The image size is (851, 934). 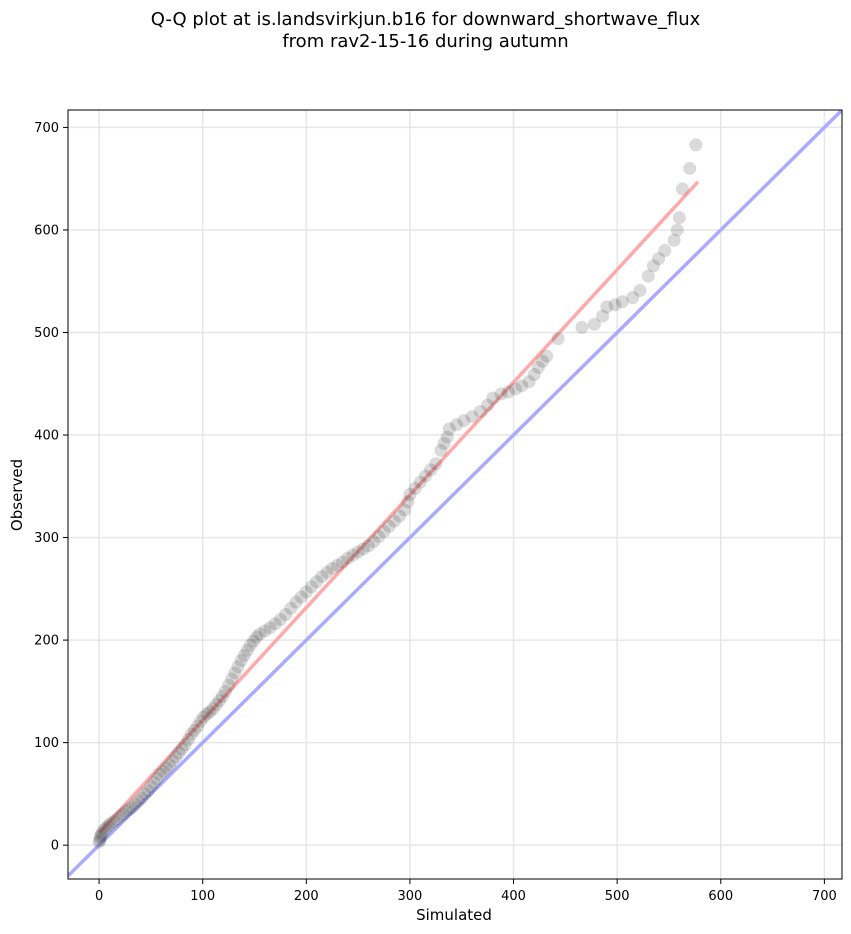 What do you see at coordinates (720, 896) in the screenshot?
I see `x-tick-label: 600` at bounding box center [720, 896].